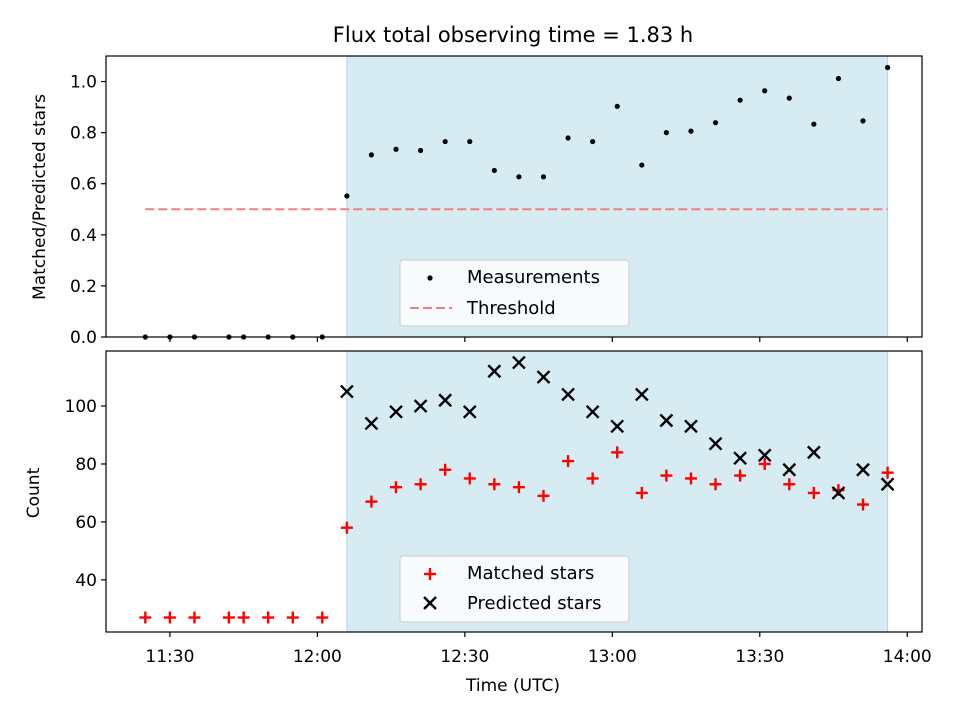 This screenshot has height=720, width=960. Describe the element at coordinates (513, 35) in the screenshot. I see `chart-title: Flux total observing time = 1.83 h` at that location.